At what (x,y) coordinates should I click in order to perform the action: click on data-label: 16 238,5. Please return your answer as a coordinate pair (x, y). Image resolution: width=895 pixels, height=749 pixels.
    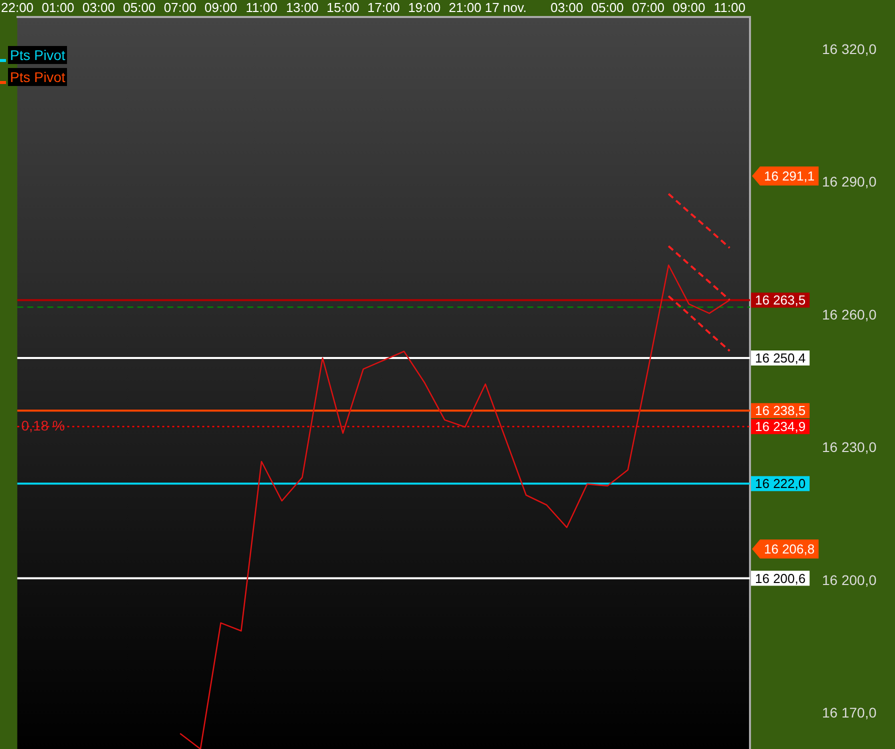
    Looking at the image, I should click on (780, 410).